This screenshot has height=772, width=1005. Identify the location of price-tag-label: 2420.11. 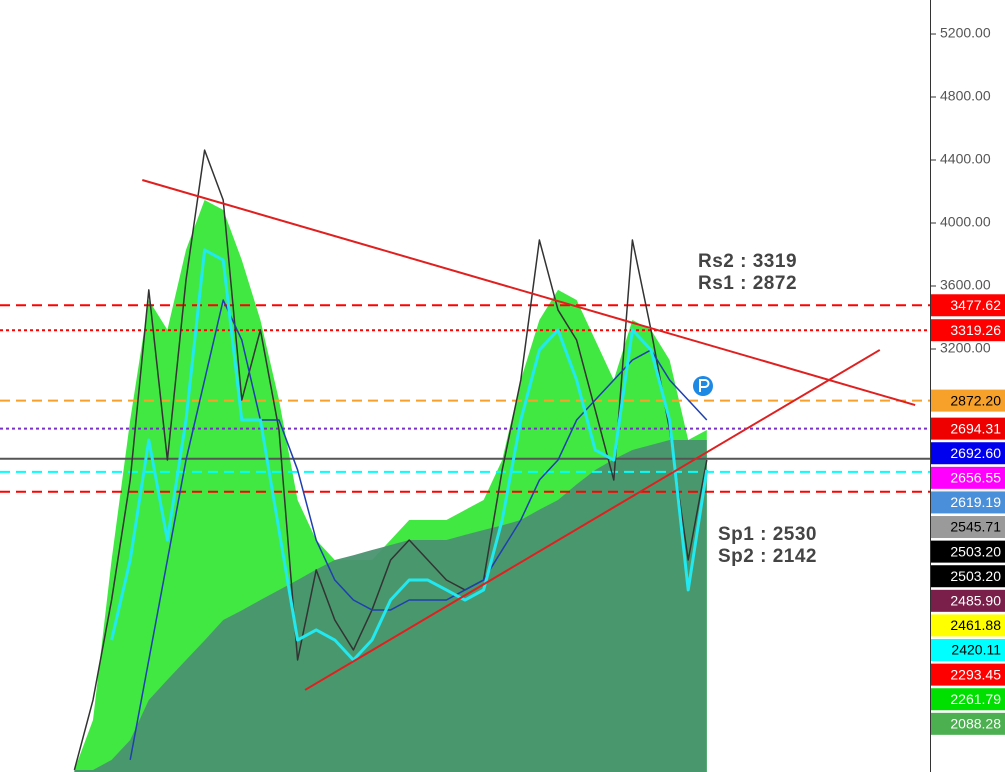
(976, 650).